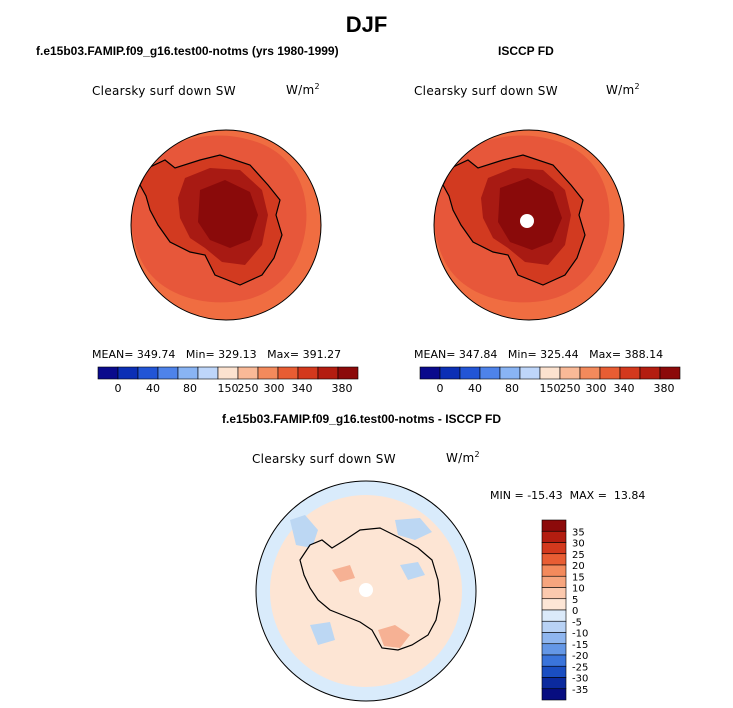 This screenshot has width=733, height=708. I want to click on panel-2-dome, so click(530, 214).